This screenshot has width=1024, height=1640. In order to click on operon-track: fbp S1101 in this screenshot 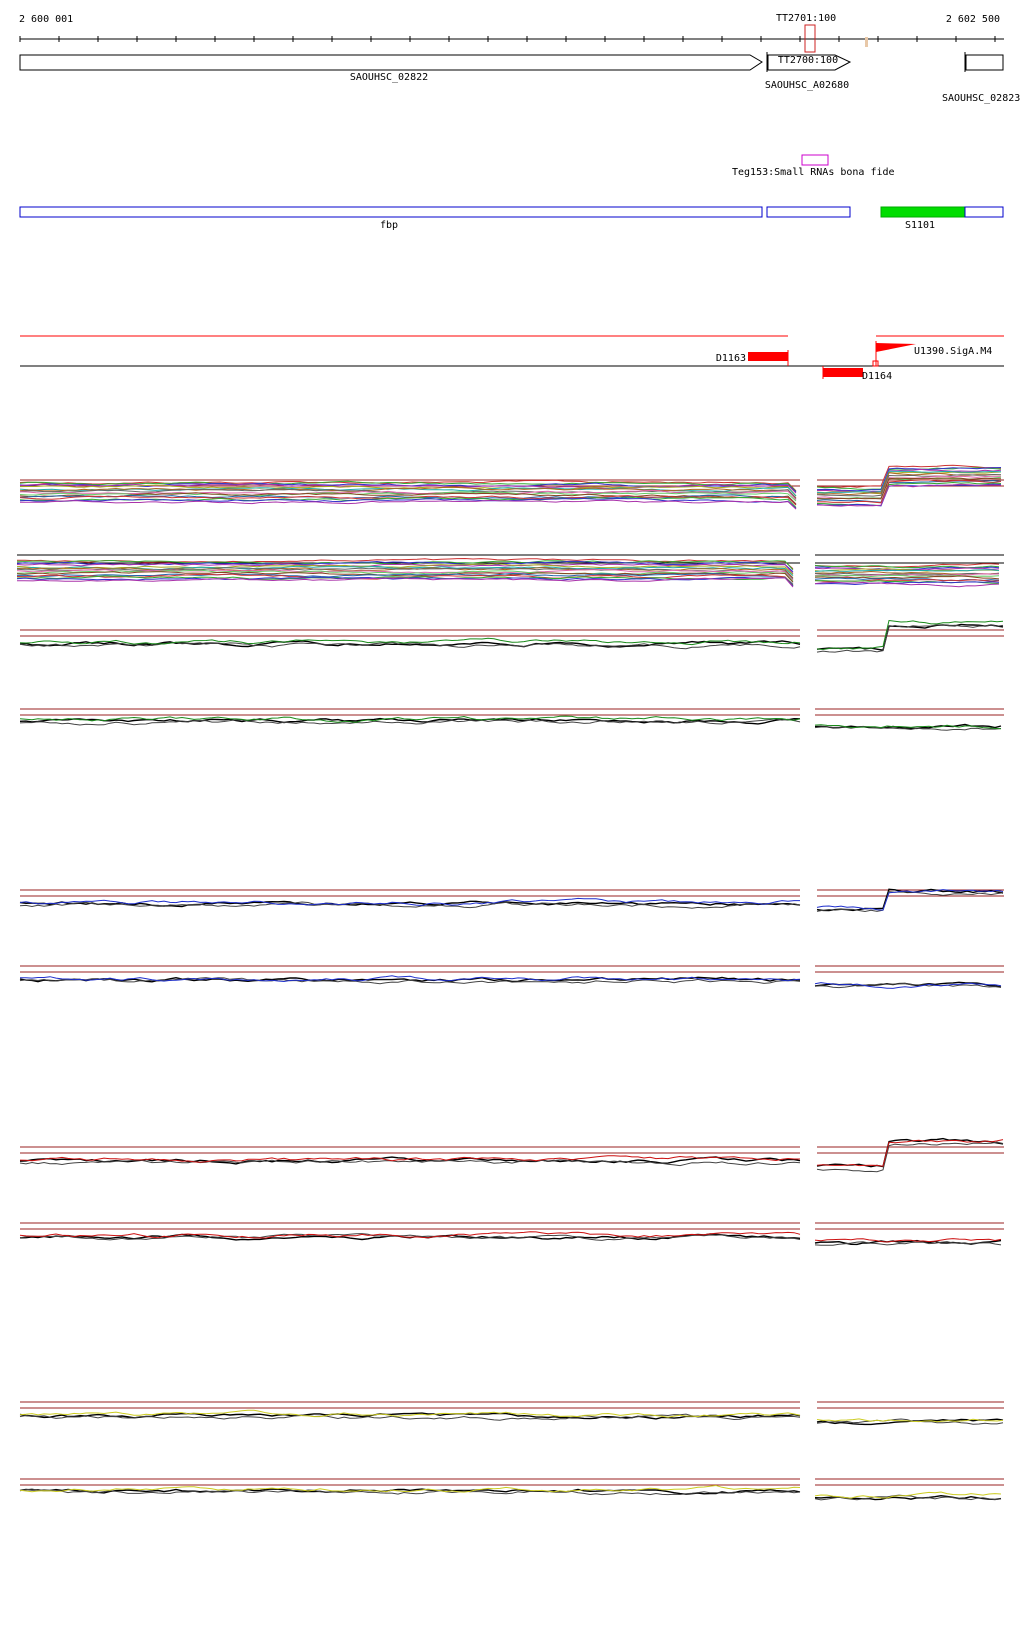, I will do `click(511, 218)`.